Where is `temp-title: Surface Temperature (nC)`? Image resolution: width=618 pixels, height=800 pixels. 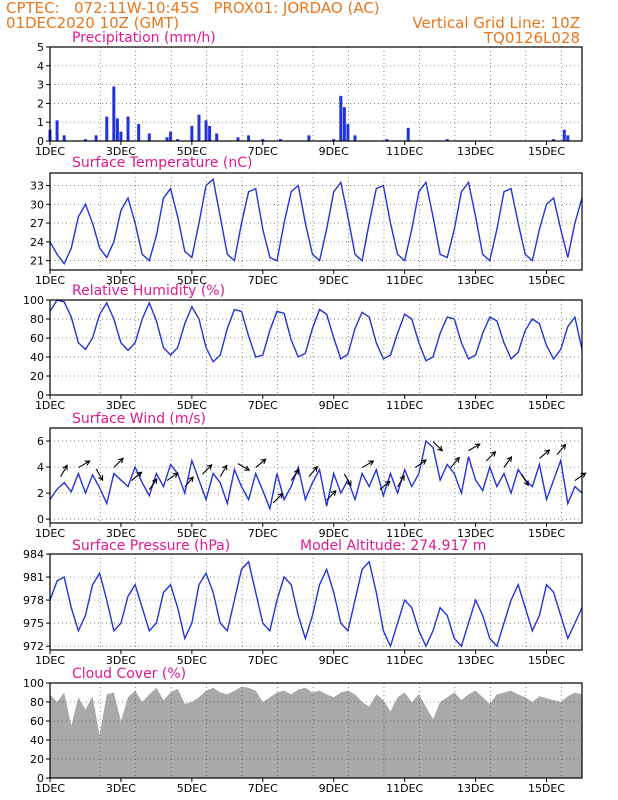
temp-title: Surface Temperature (nC) is located at coordinates (162, 163).